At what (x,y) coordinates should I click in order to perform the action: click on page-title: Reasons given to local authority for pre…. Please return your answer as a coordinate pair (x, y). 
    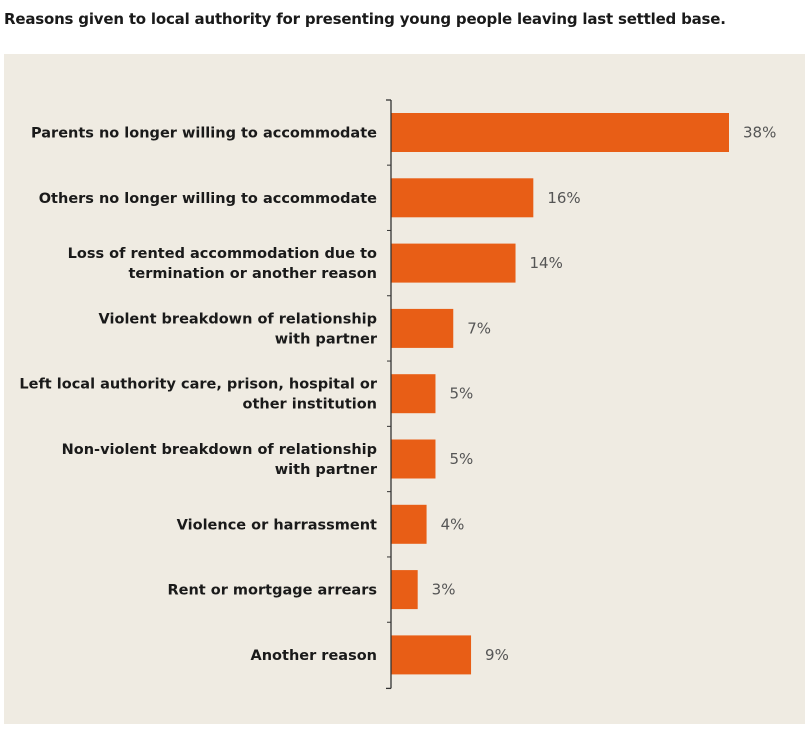
    Looking at the image, I should click on (365, 19).